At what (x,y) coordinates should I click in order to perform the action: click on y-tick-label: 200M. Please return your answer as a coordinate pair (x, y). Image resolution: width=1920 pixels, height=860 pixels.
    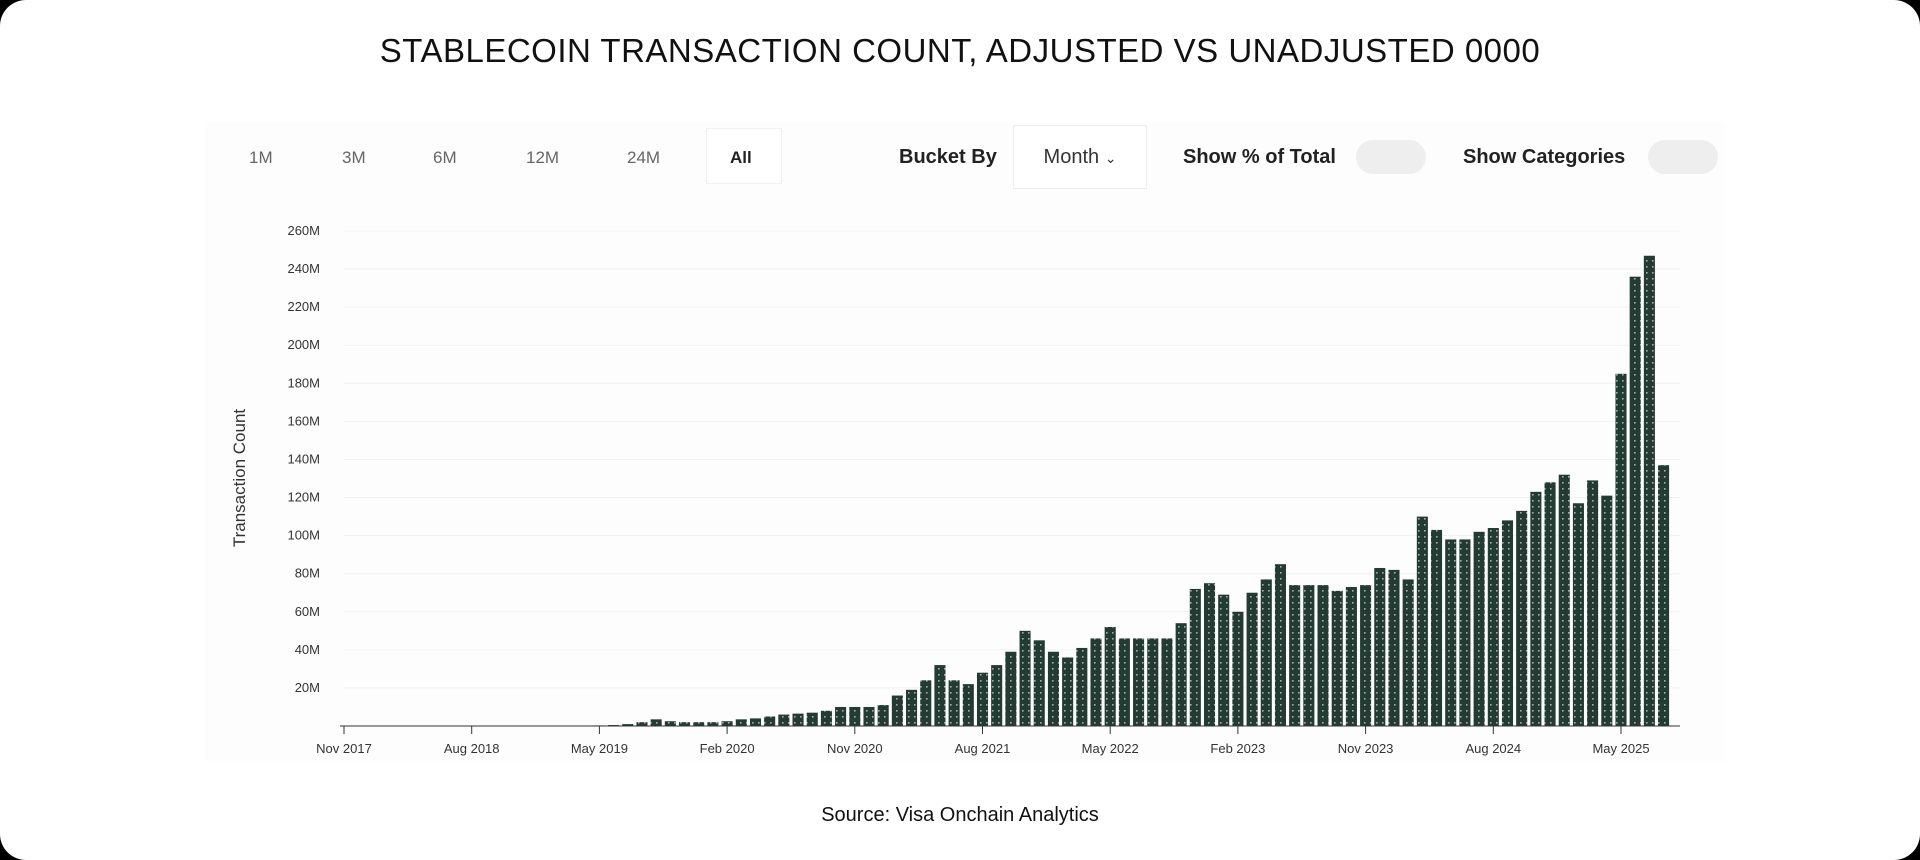
    Looking at the image, I should click on (303, 344).